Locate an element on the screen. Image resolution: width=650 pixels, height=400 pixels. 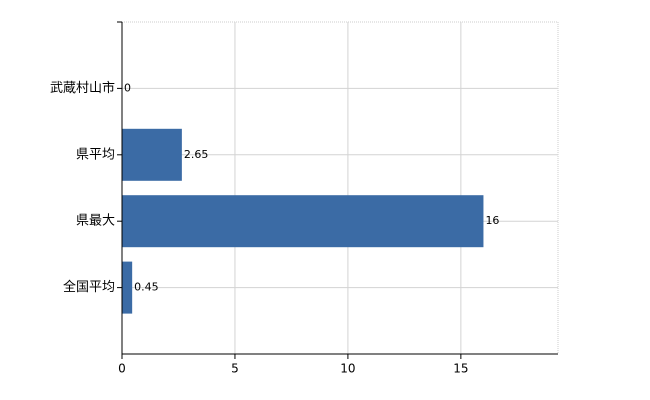
y-tick-label: 武蔵村山市 is located at coordinates (82, 88).